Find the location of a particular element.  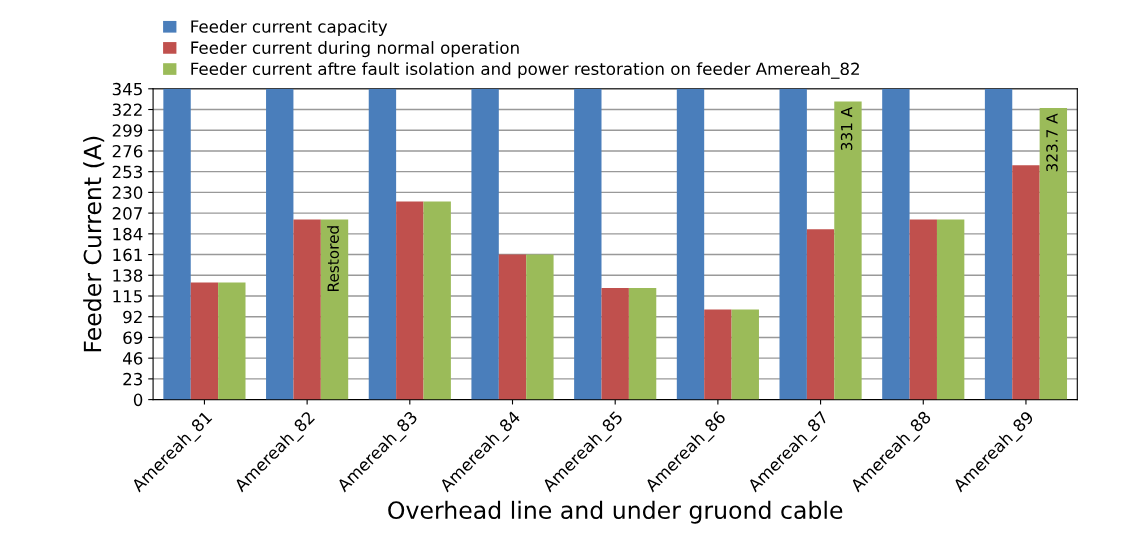

y-tick-label: 92 is located at coordinates (132, 317).